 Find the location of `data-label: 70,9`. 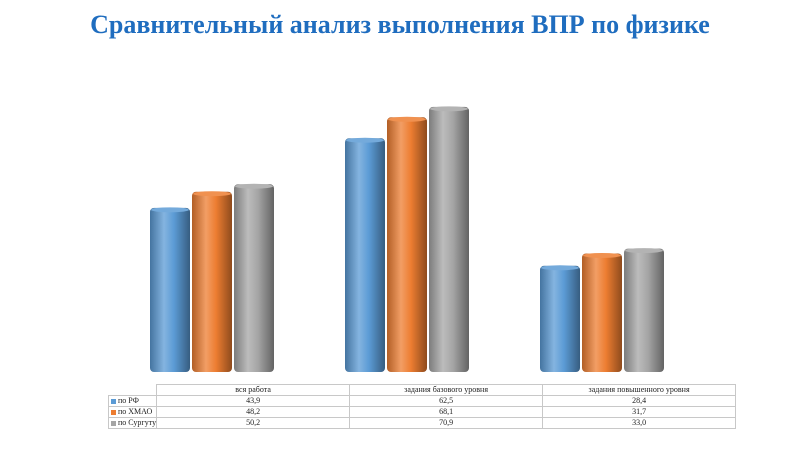

data-label: 70,9 is located at coordinates (446, 423).